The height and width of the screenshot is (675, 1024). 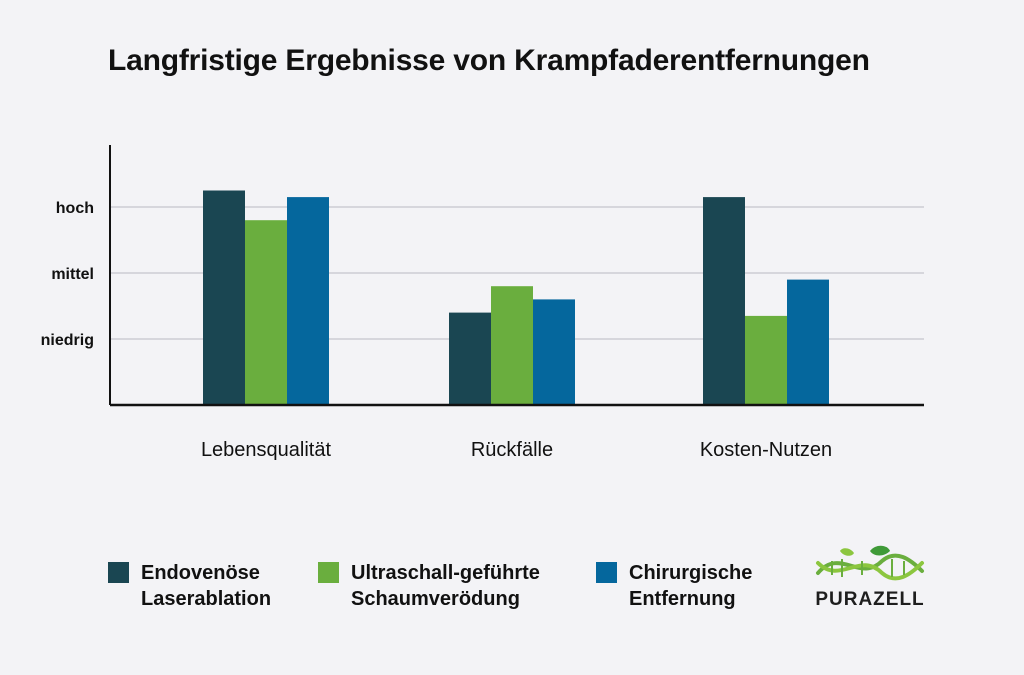 I want to click on legend-label: Chirurgische Entfernung, so click(x=691, y=586).